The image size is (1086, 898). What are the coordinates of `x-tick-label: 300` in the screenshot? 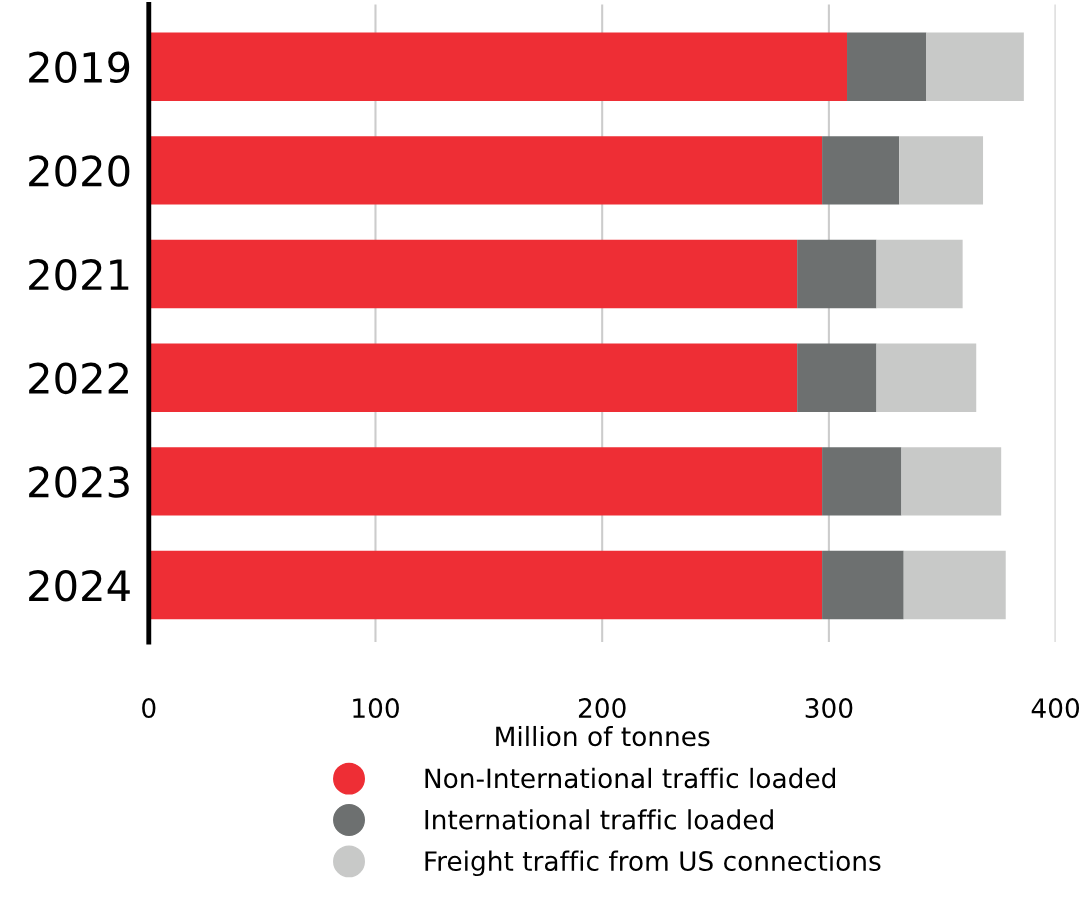 It's located at (829, 708).